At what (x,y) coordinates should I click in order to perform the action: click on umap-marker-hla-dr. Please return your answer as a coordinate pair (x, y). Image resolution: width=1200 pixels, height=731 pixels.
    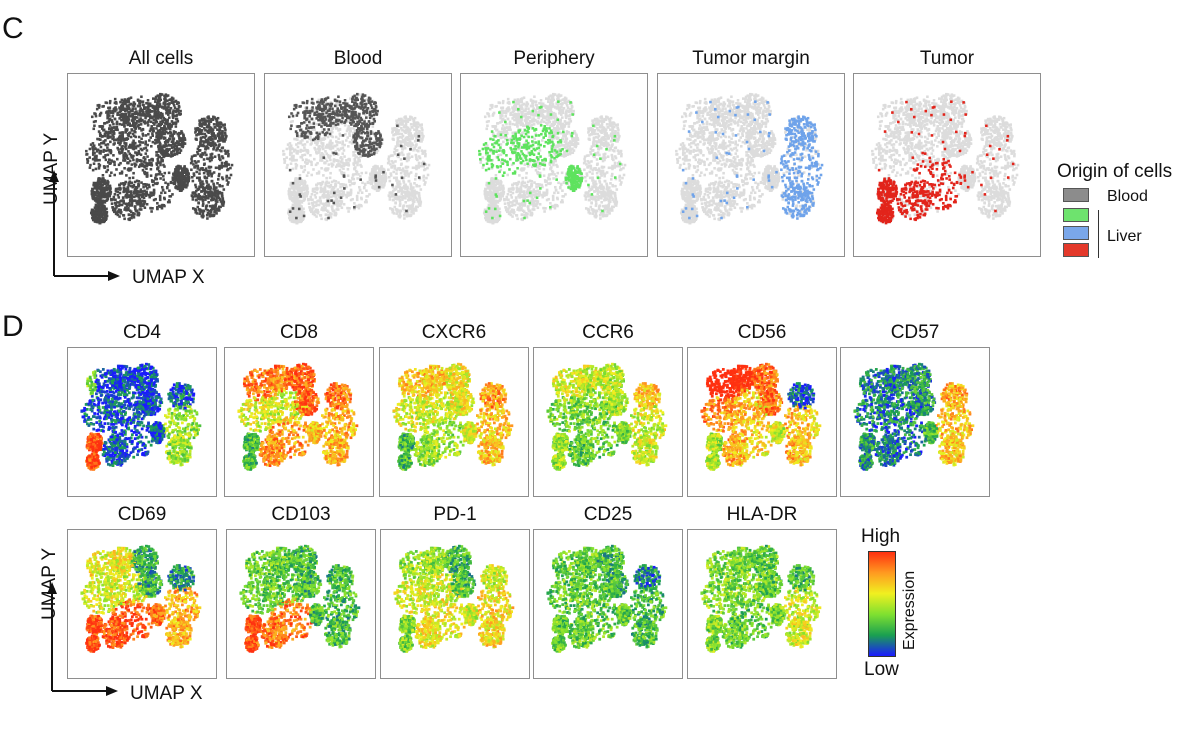
    Looking at the image, I should click on (762, 604).